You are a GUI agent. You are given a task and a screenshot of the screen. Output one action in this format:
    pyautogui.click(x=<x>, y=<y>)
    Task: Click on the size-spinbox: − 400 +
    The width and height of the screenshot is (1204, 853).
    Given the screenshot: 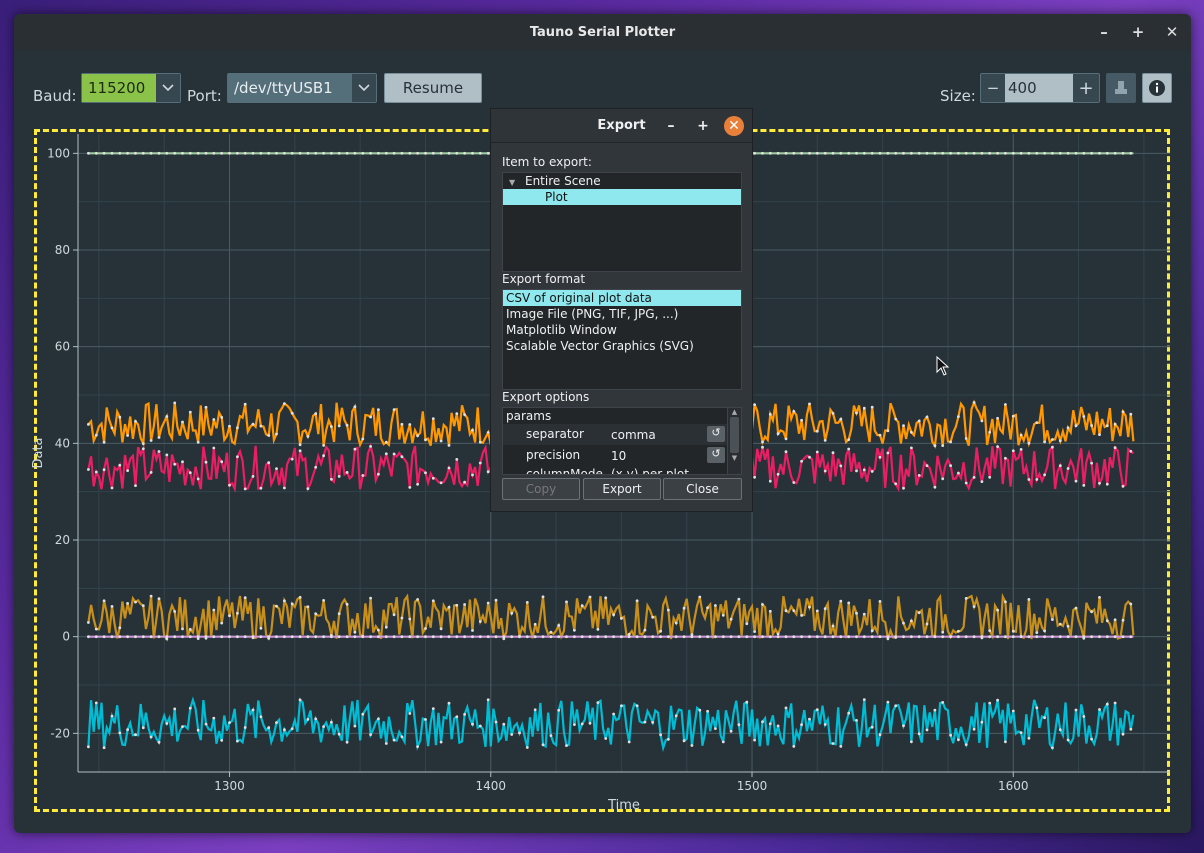 What is the action you would take?
    pyautogui.click(x=1040, y=88)
    